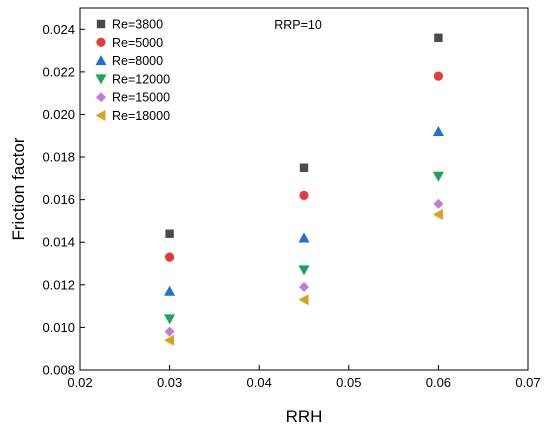 The image size is (550, 436). What do you see at coordinates (58, 71) in the screenshot?
I see `y-tick-label: 0.022` at bounding box center [58, 71].